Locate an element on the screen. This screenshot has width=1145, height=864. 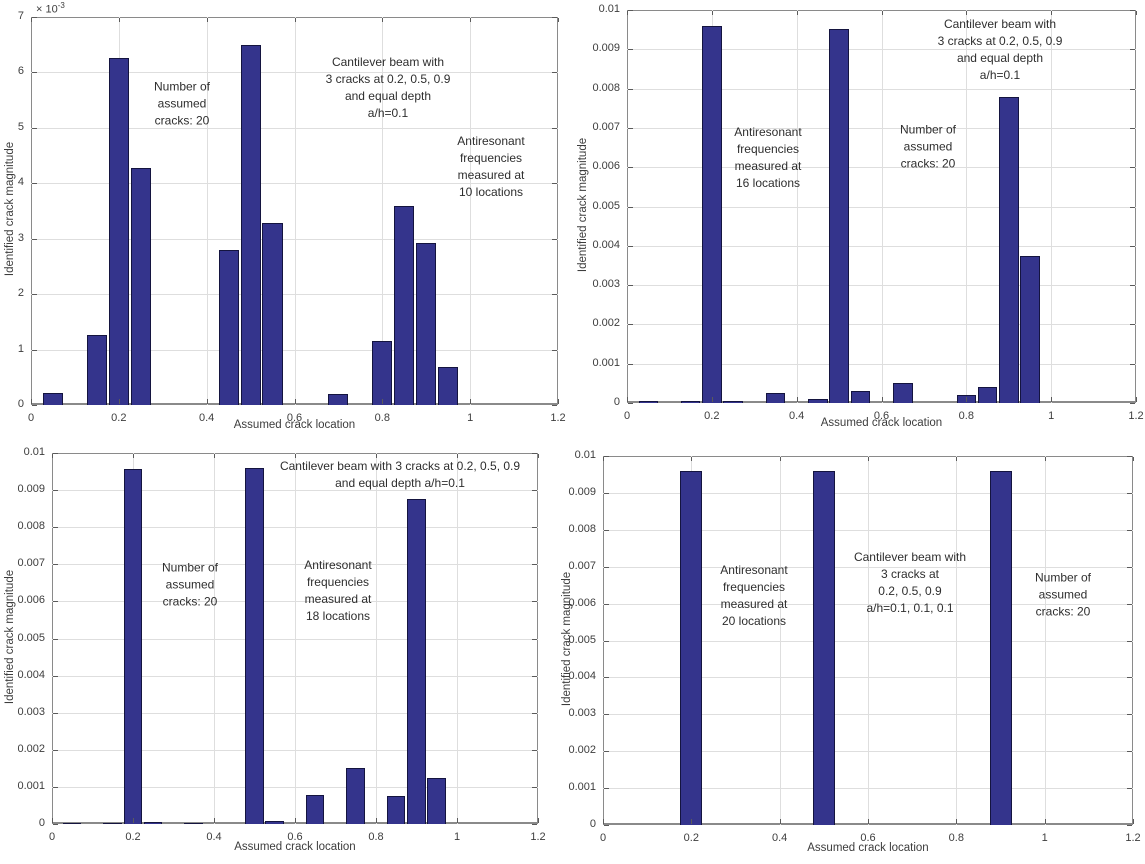
y-tick-label: 0.005 is located at coordinates (606, 205).